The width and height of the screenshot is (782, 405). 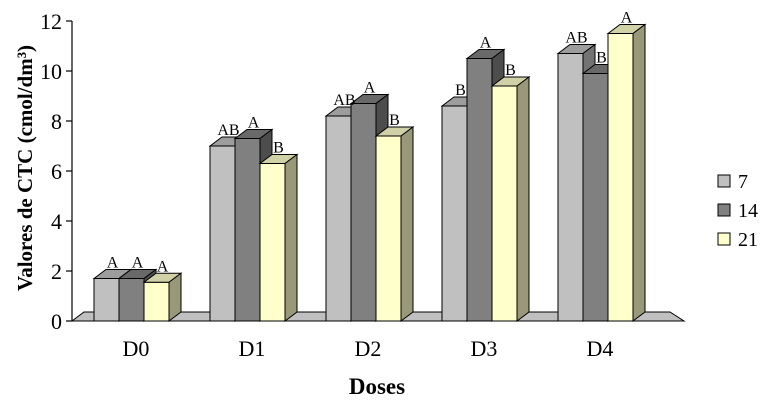 I want to click on x-category-label: D3, so click(x=484, y=348).